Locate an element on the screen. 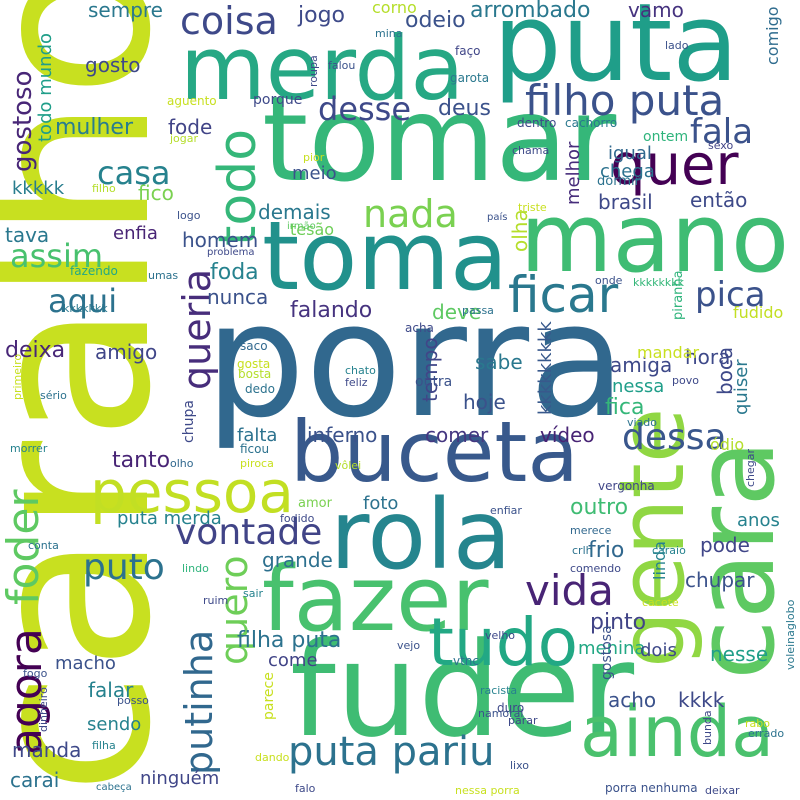 Image resolution: width=800 pixels, height=800 pixels. cloud-word: umas is located at coordinates (163, 275).